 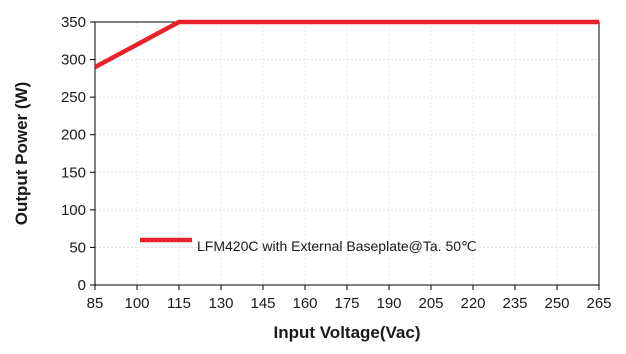 What do you see at coordinates (73, 97) in the screenshot?
I see `y-tick-label: 250` at bounding box center [73, 97].